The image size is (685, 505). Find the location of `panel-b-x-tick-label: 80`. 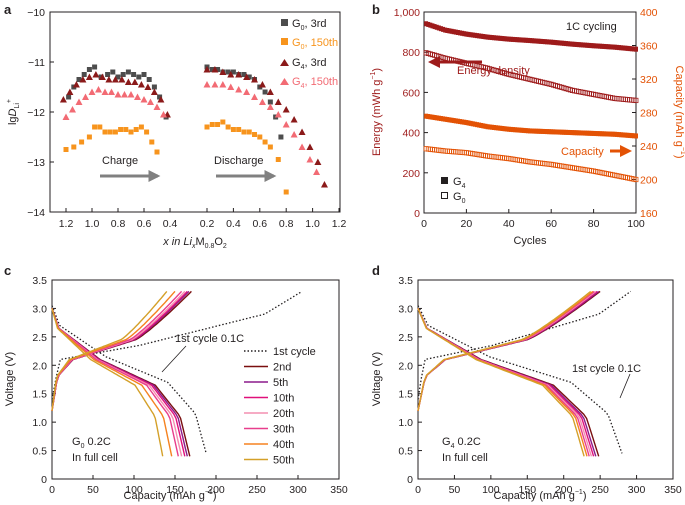

panel-b-x-tick-label: 80 is located at coordinates (594, 224).